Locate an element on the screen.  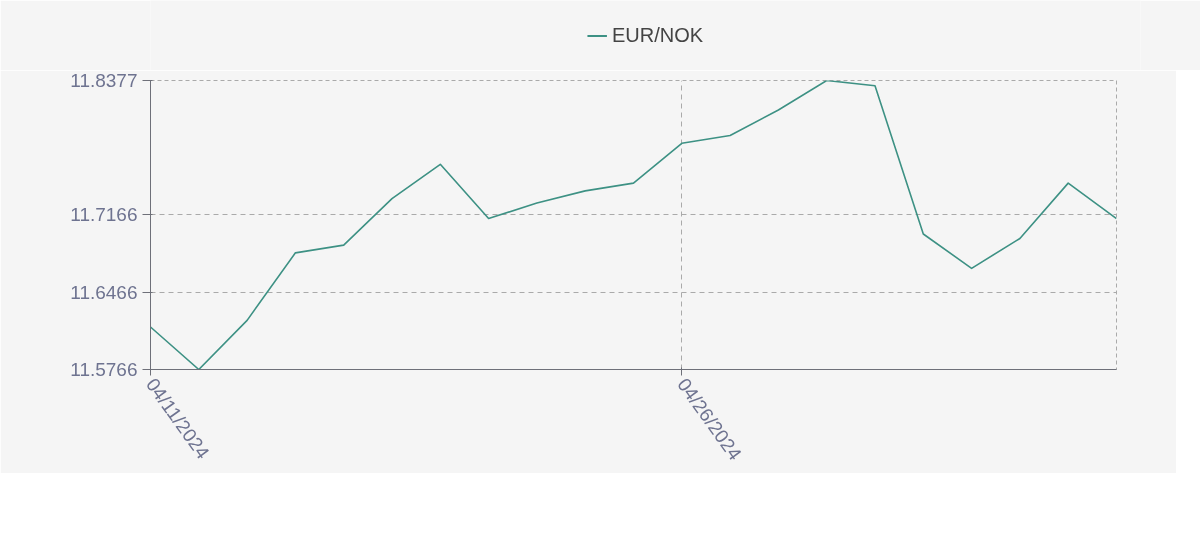
y-tick-label: 11.7166 is located at coordinates (104, 215).